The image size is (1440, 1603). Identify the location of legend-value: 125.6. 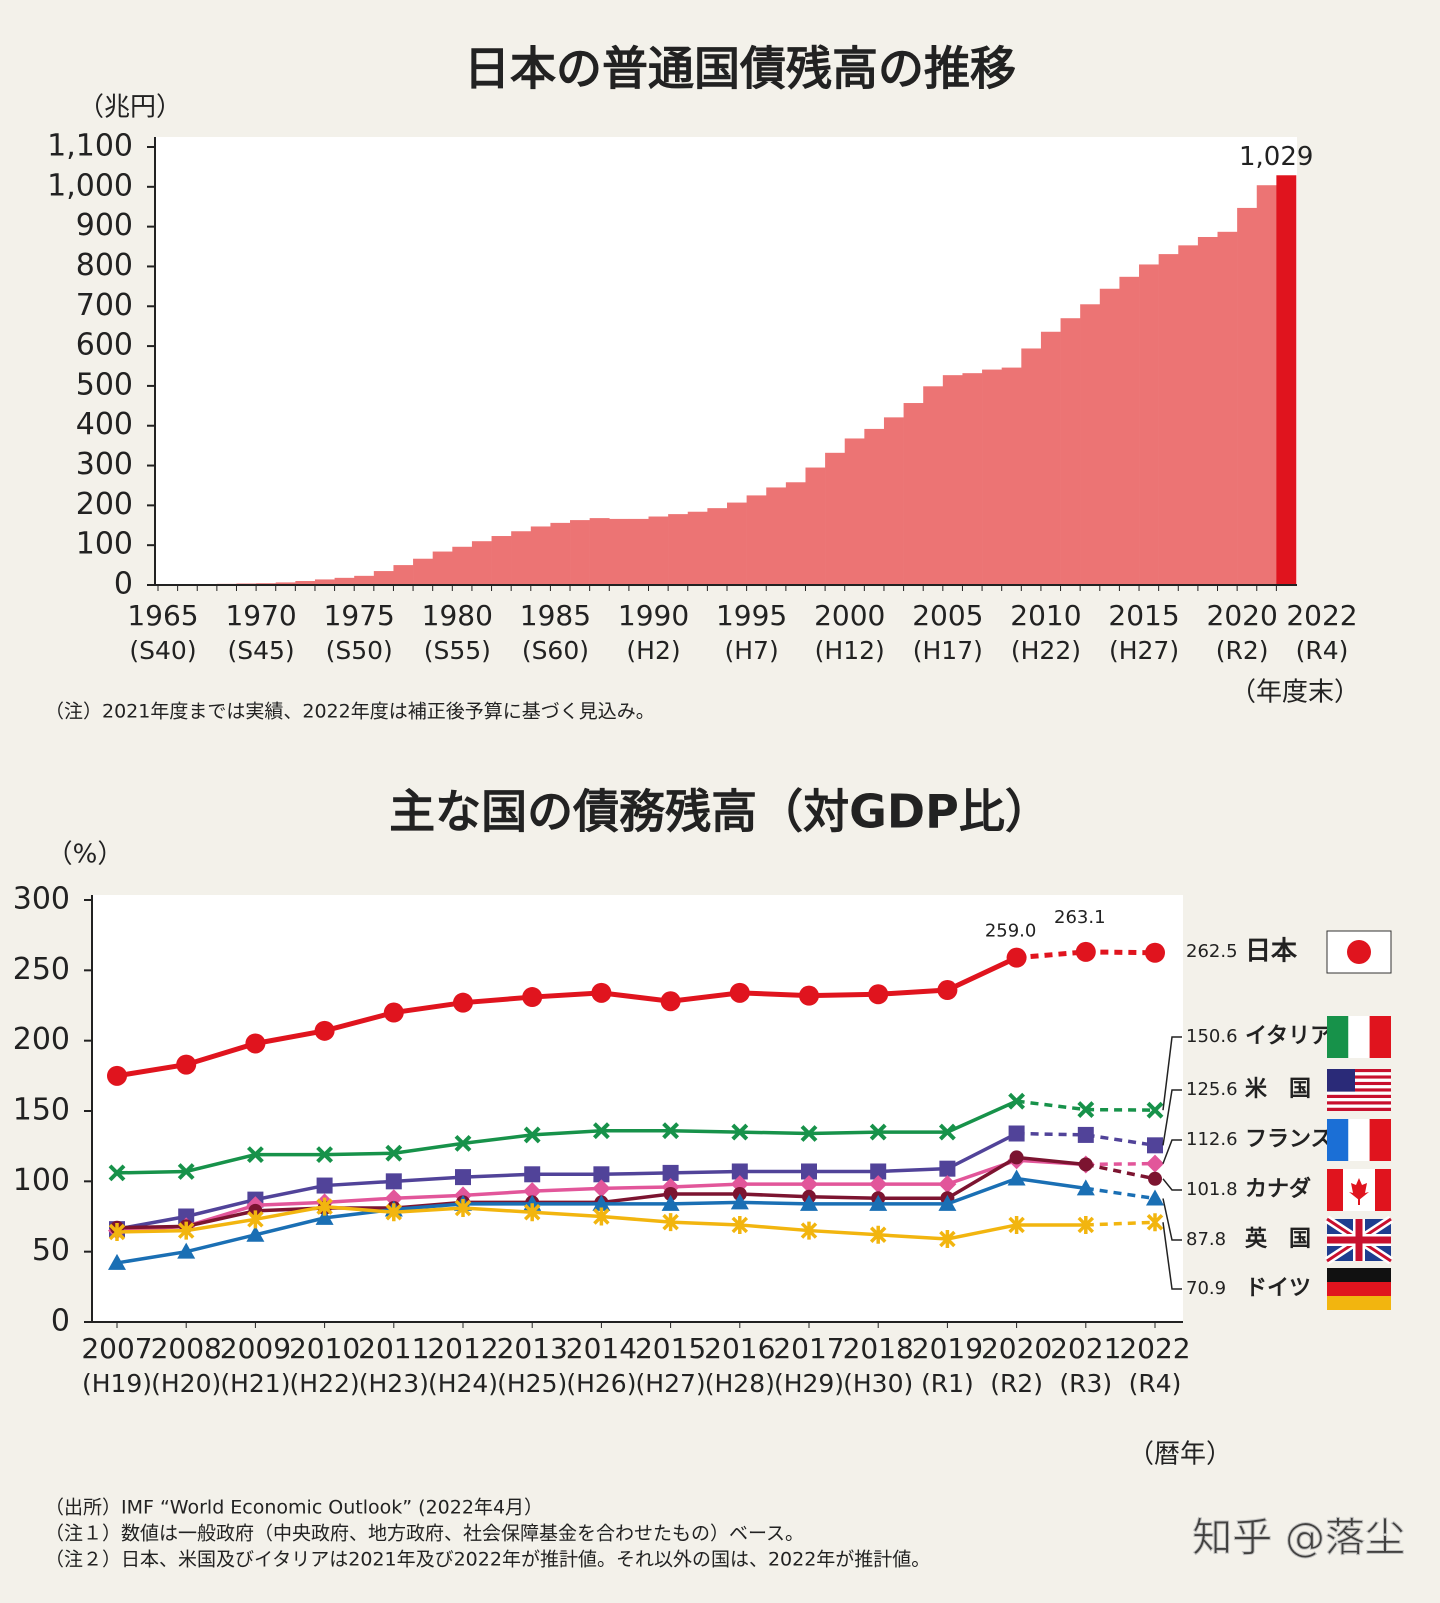
(1212, 1089).